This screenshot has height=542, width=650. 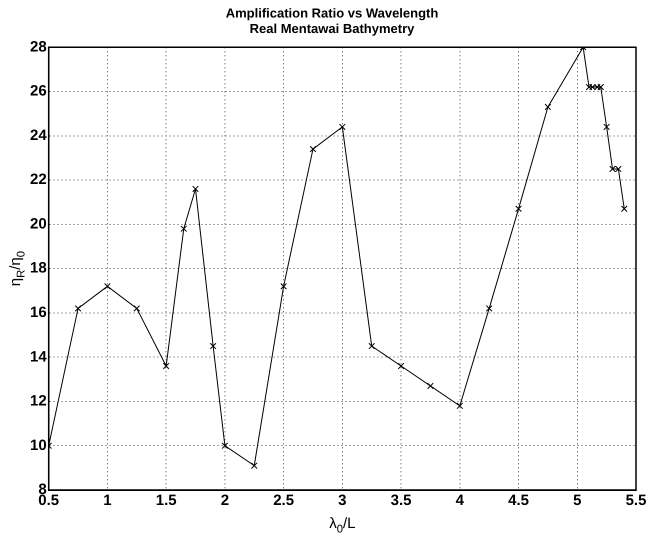 I want to click on x-tick-label: 2, so click(x=225, y=501).